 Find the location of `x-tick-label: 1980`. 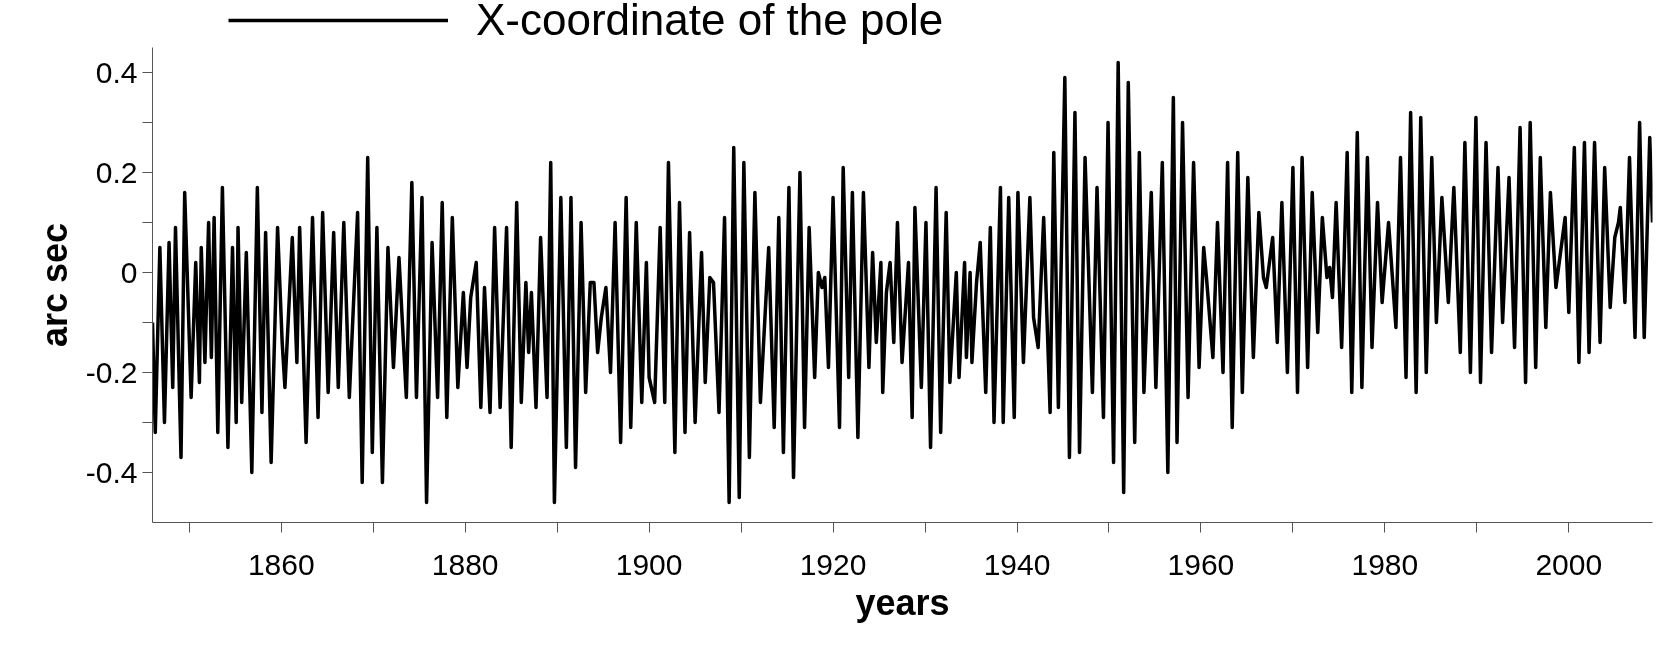

x-tick-label: 1980 is located at coordinates (1385, 564).